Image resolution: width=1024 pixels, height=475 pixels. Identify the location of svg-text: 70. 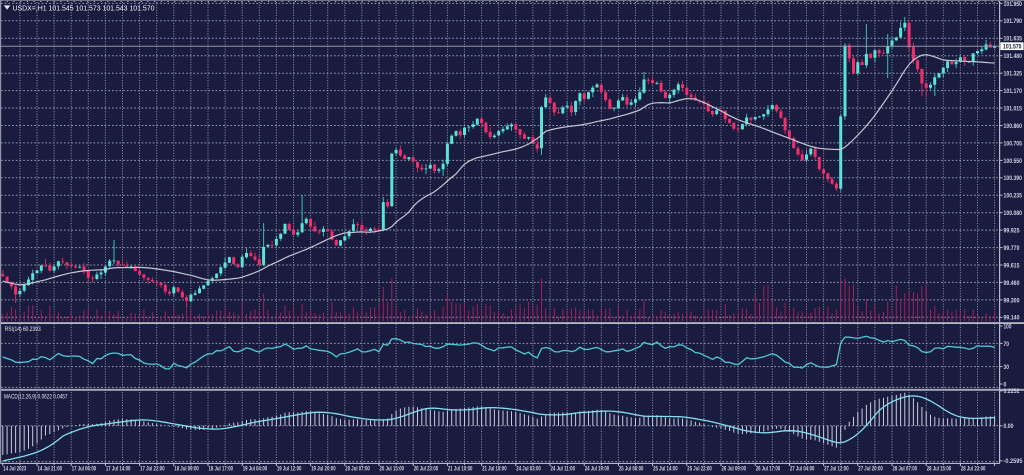
(1007, 344).